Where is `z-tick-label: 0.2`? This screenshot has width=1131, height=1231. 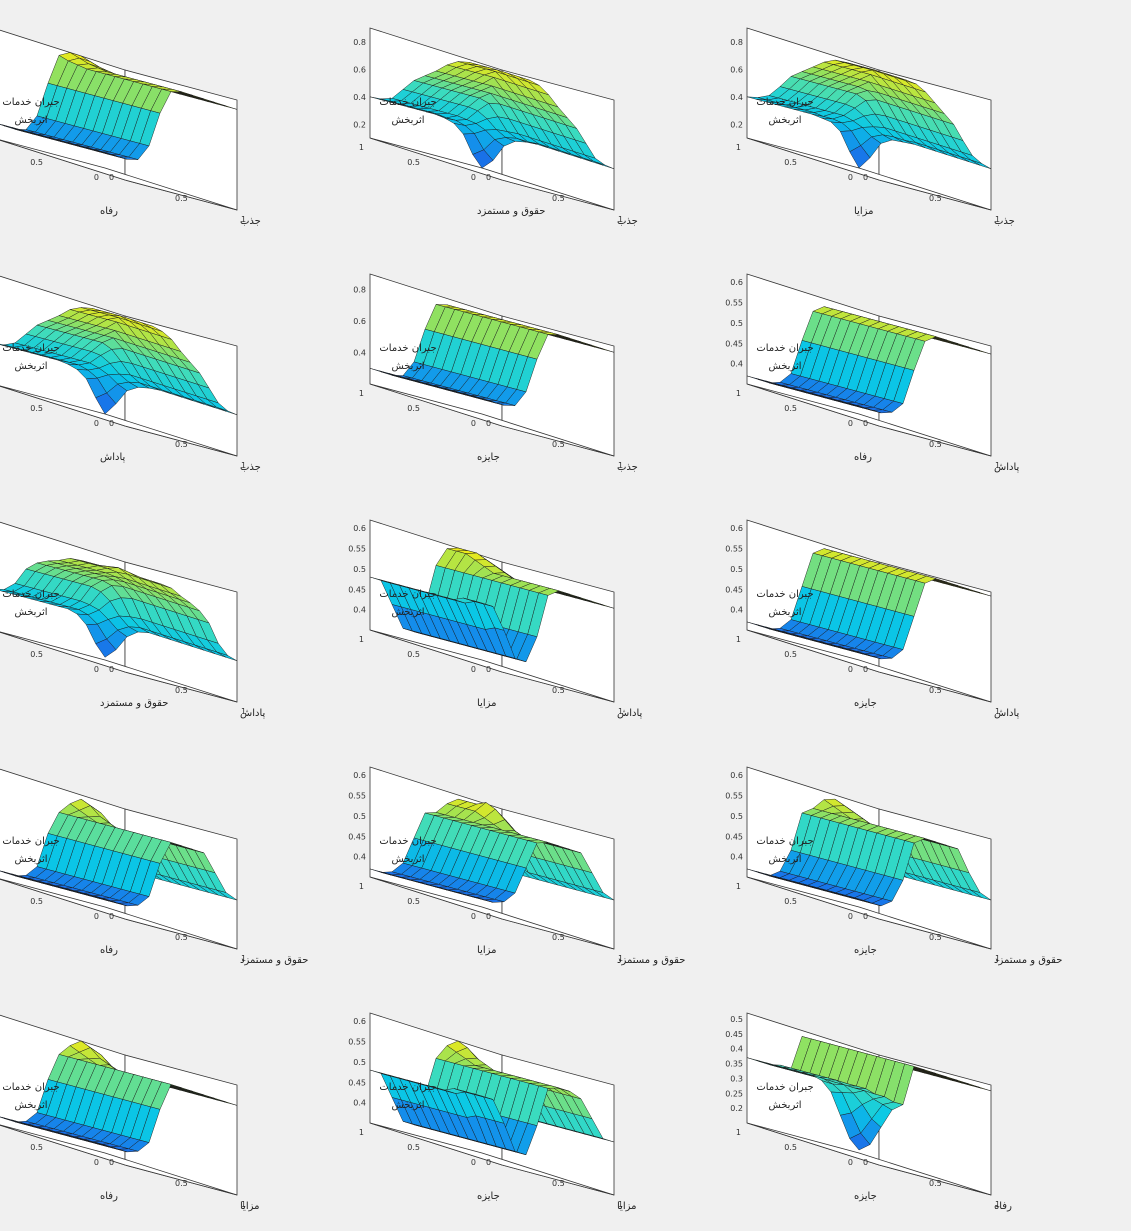
z-tick-label: 0.2 is located at coordinates (359, 124).